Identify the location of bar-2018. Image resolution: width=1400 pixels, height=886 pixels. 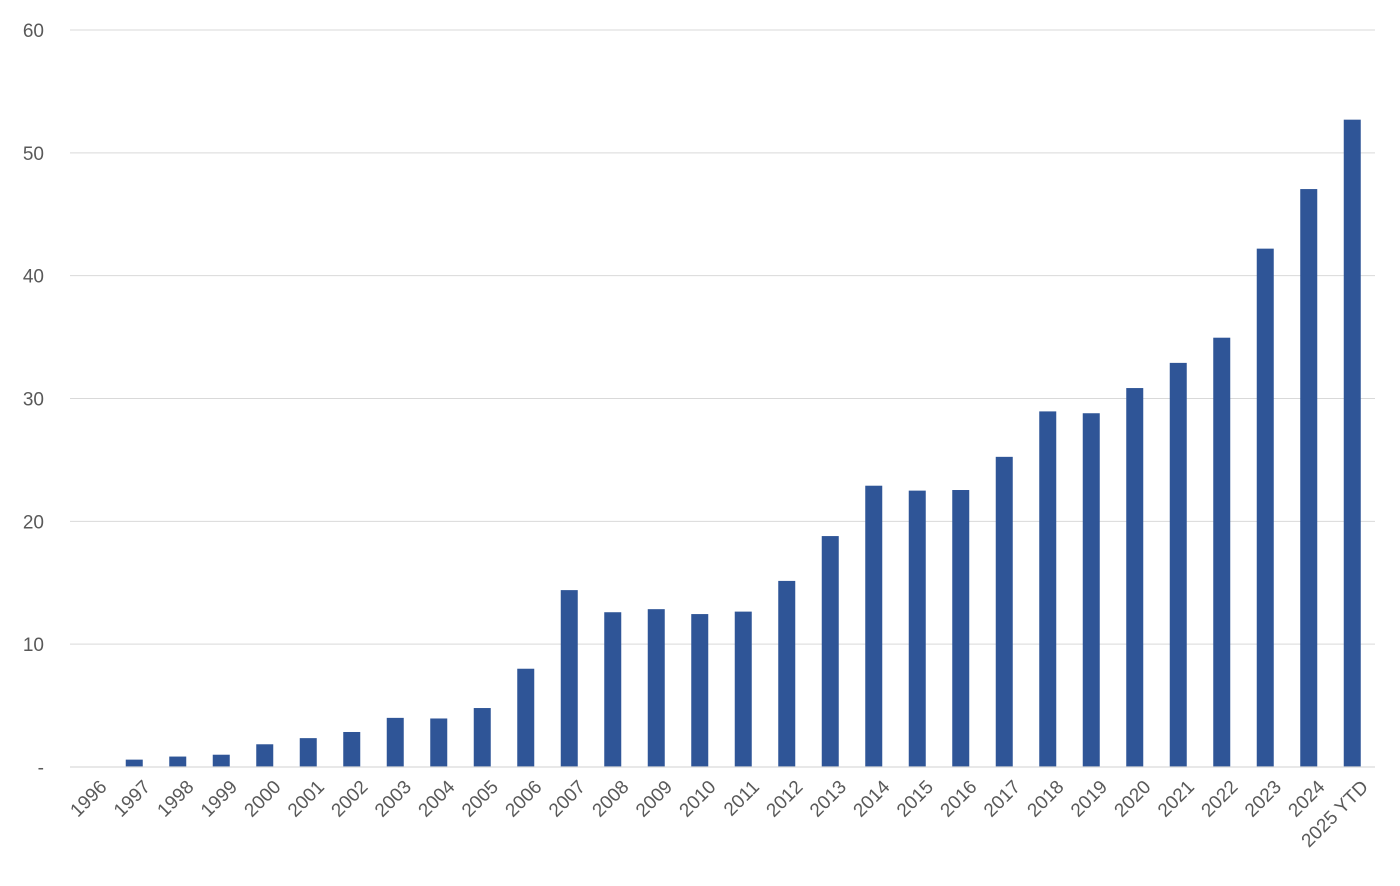
(1048, 589).